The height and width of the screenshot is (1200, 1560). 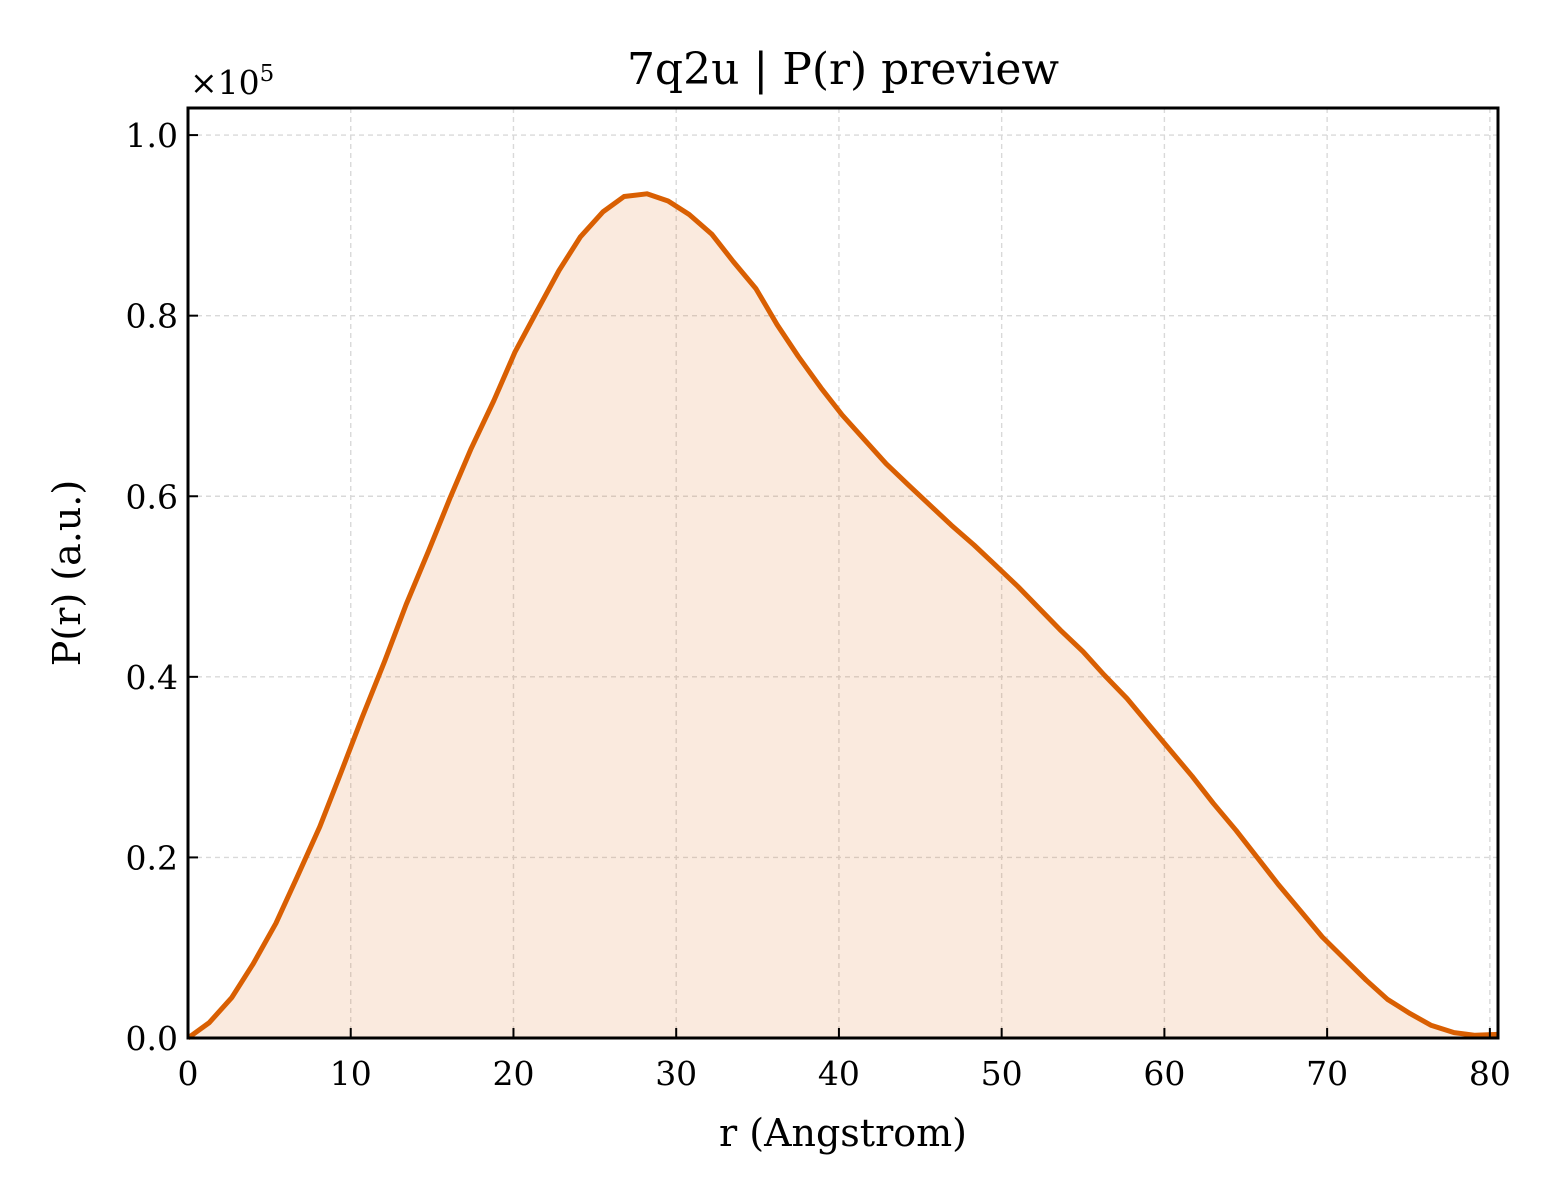 I want to click on y-tick-label: 0.0, so click(x=152, y=1038).